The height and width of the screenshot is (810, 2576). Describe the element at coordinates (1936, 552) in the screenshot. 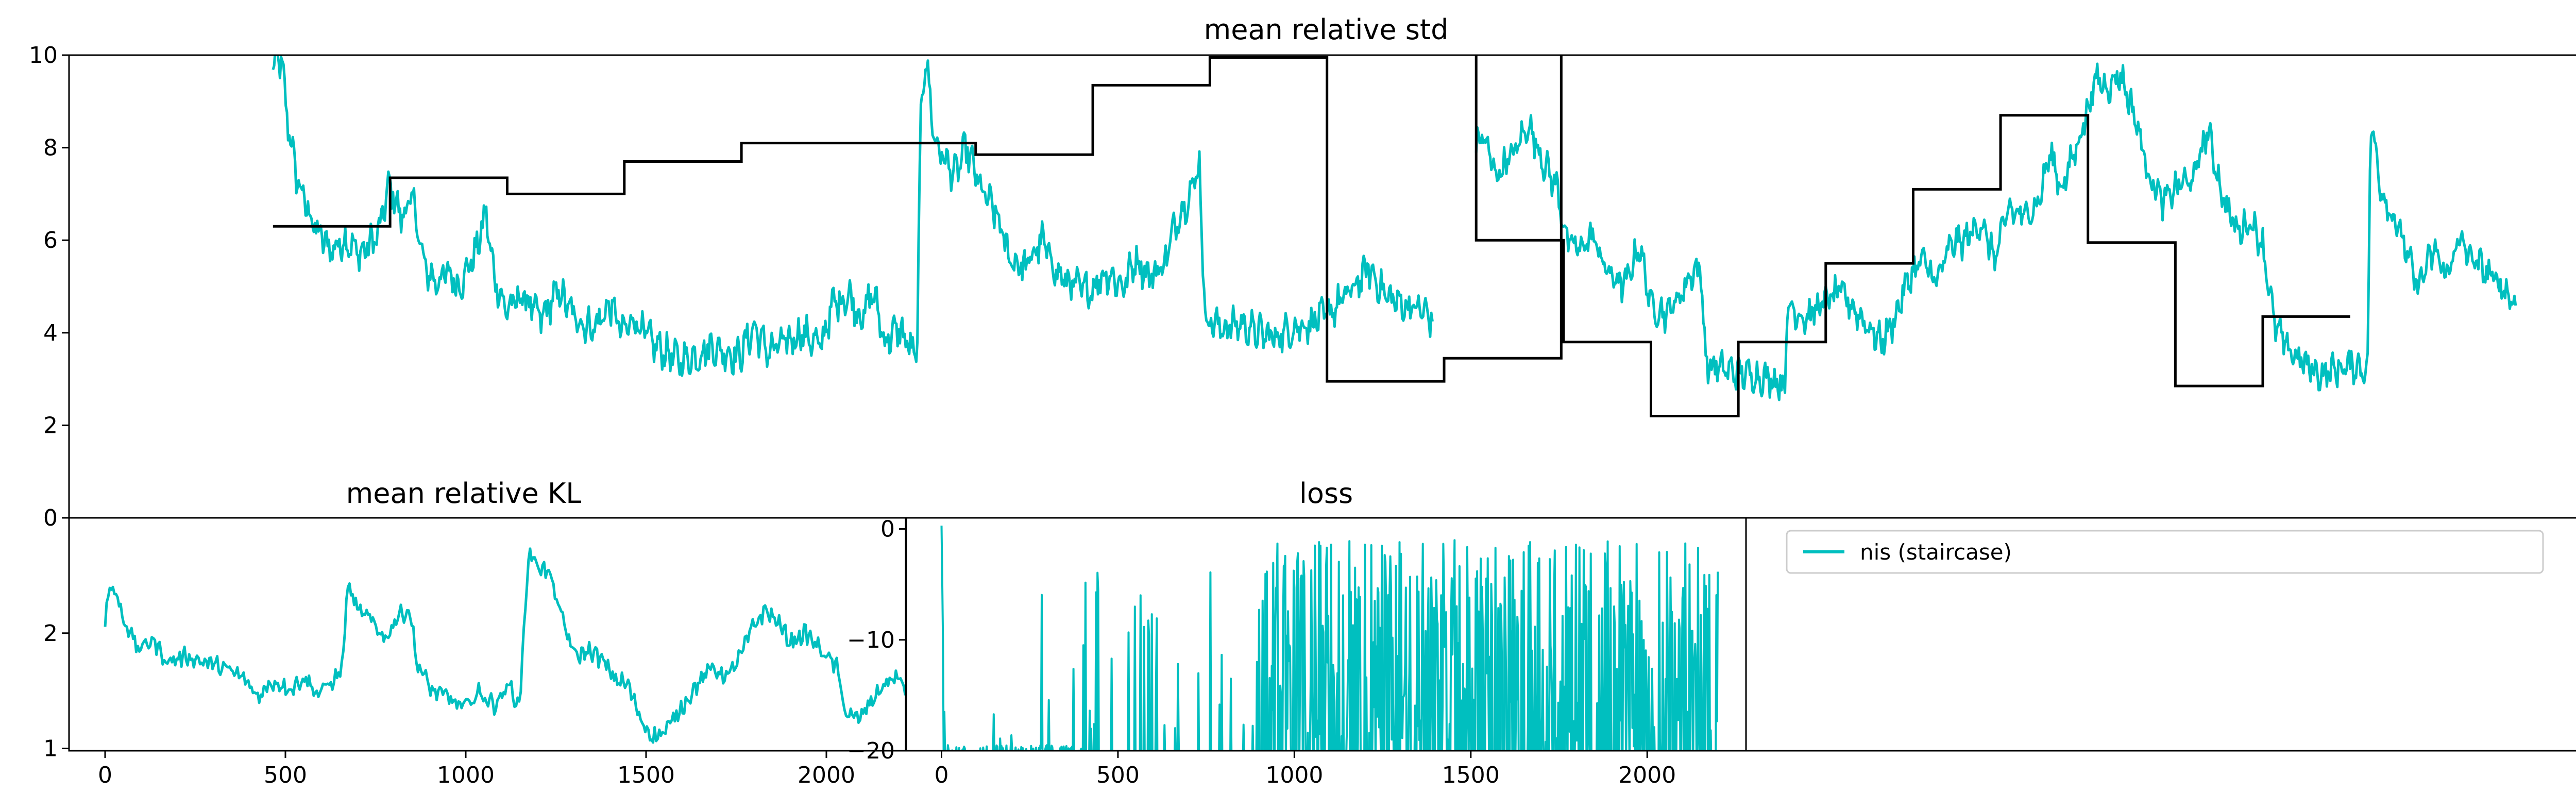

I see `legend-label: nis (staircase)` at that location.